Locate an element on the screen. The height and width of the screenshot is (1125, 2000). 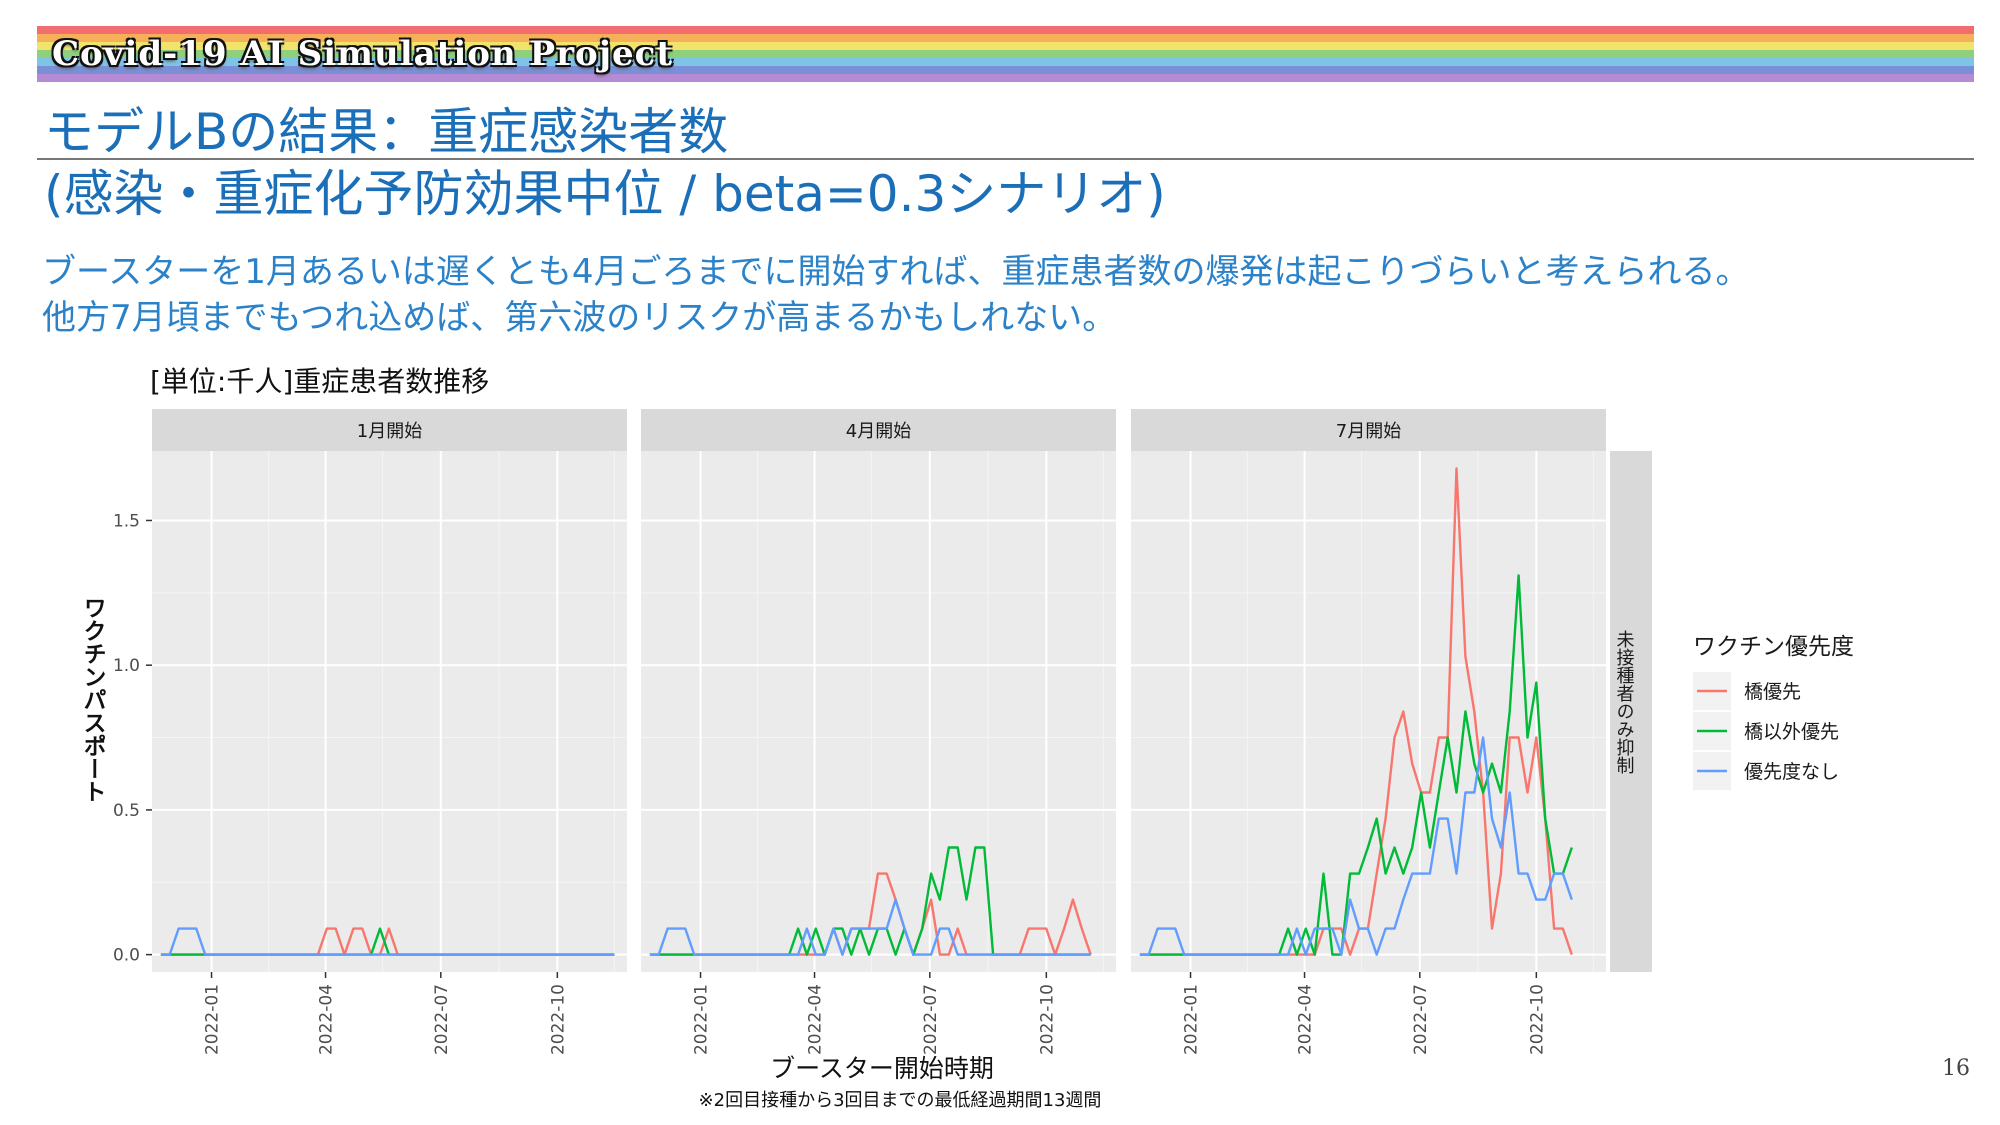
chart-title: [単位:千人]重症患者数推移 is located at coordinates (320, 381).